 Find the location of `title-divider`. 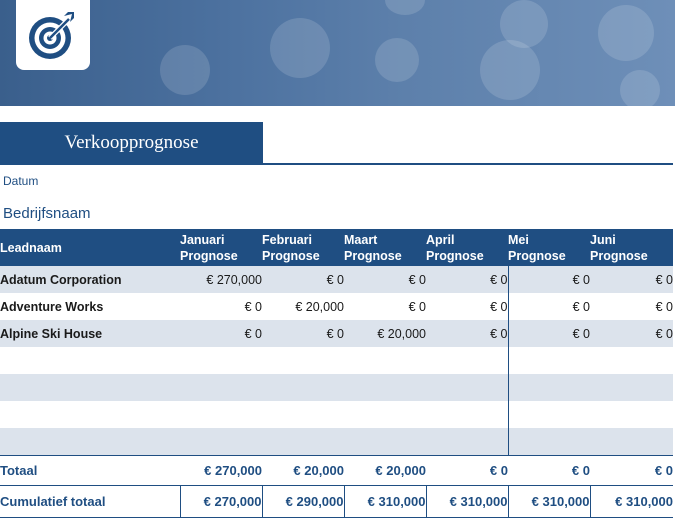

title-divider is located at coordinates (336, 164).